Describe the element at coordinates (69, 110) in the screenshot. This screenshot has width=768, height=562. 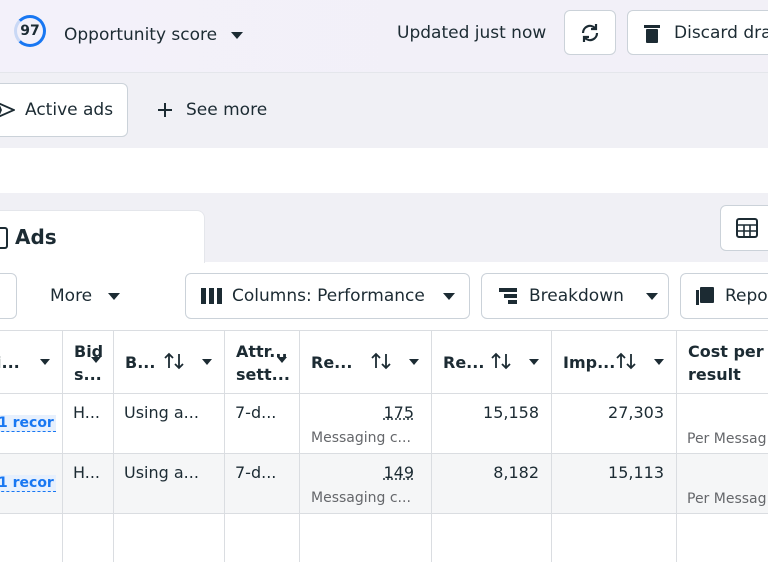
I see `active-ads-label: Active ads` at that location.